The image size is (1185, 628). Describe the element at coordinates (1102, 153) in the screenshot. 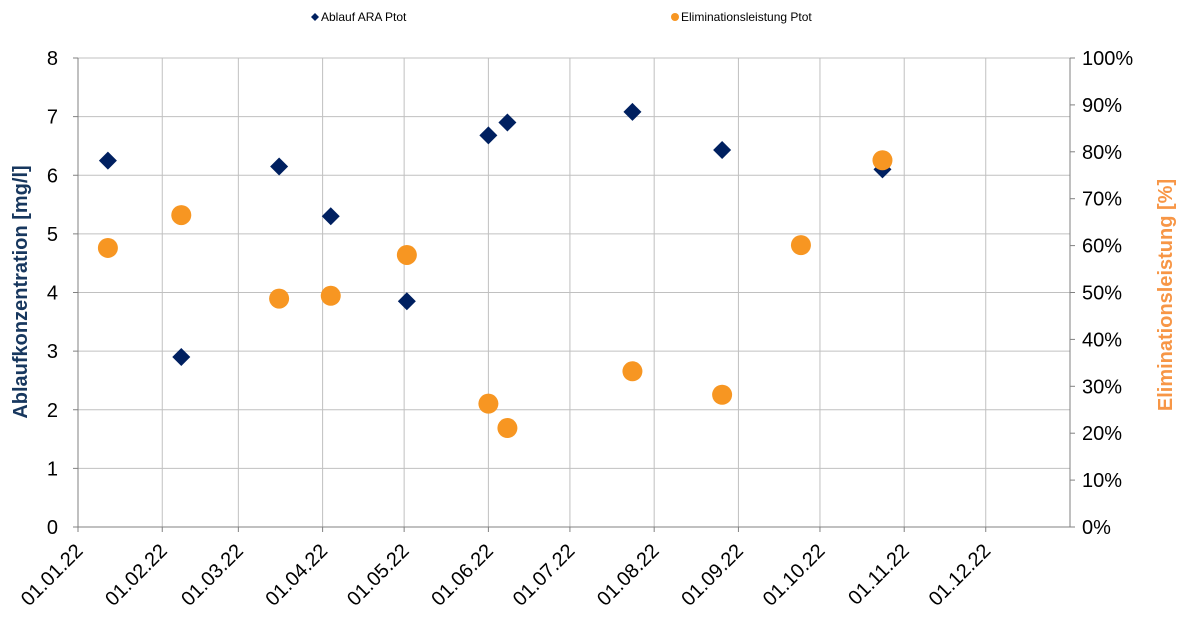

I see `y-right-tick-label: 80%` at that location.